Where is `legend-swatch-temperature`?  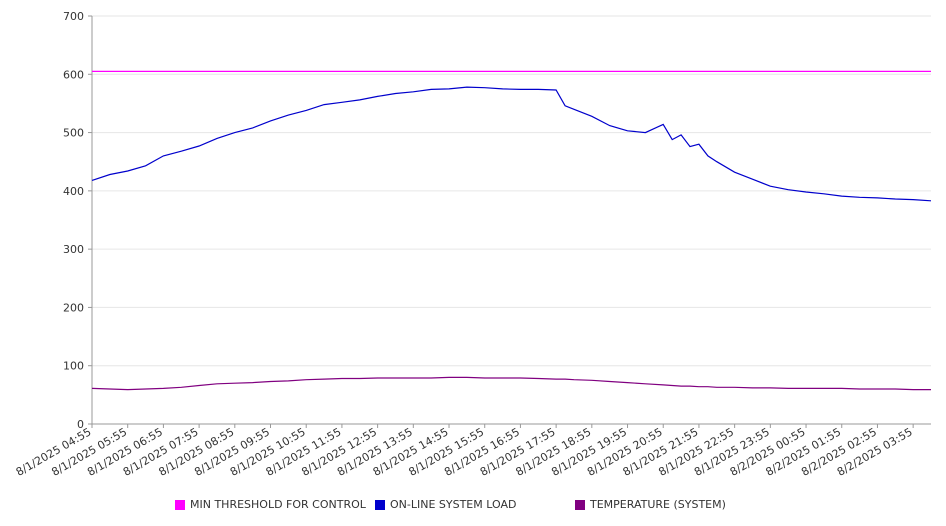
legend-swatch-temperature is located at coordinates (580, 504).